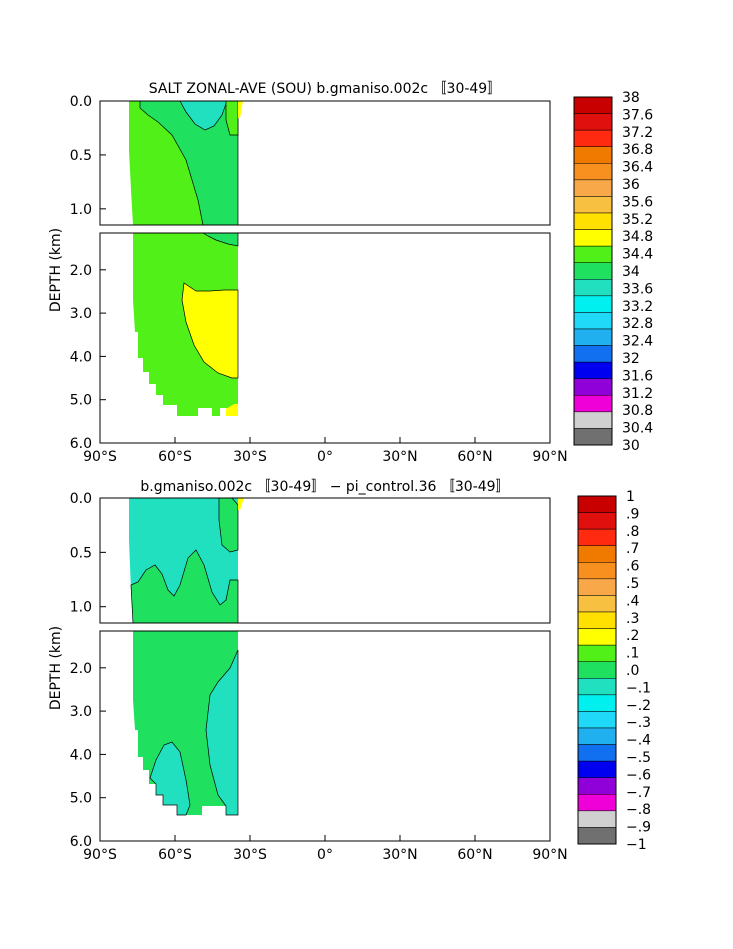  Describe the element at coordinates (81, 401) in the screenshot. I see `y-tick-label: 5.0` at that location.